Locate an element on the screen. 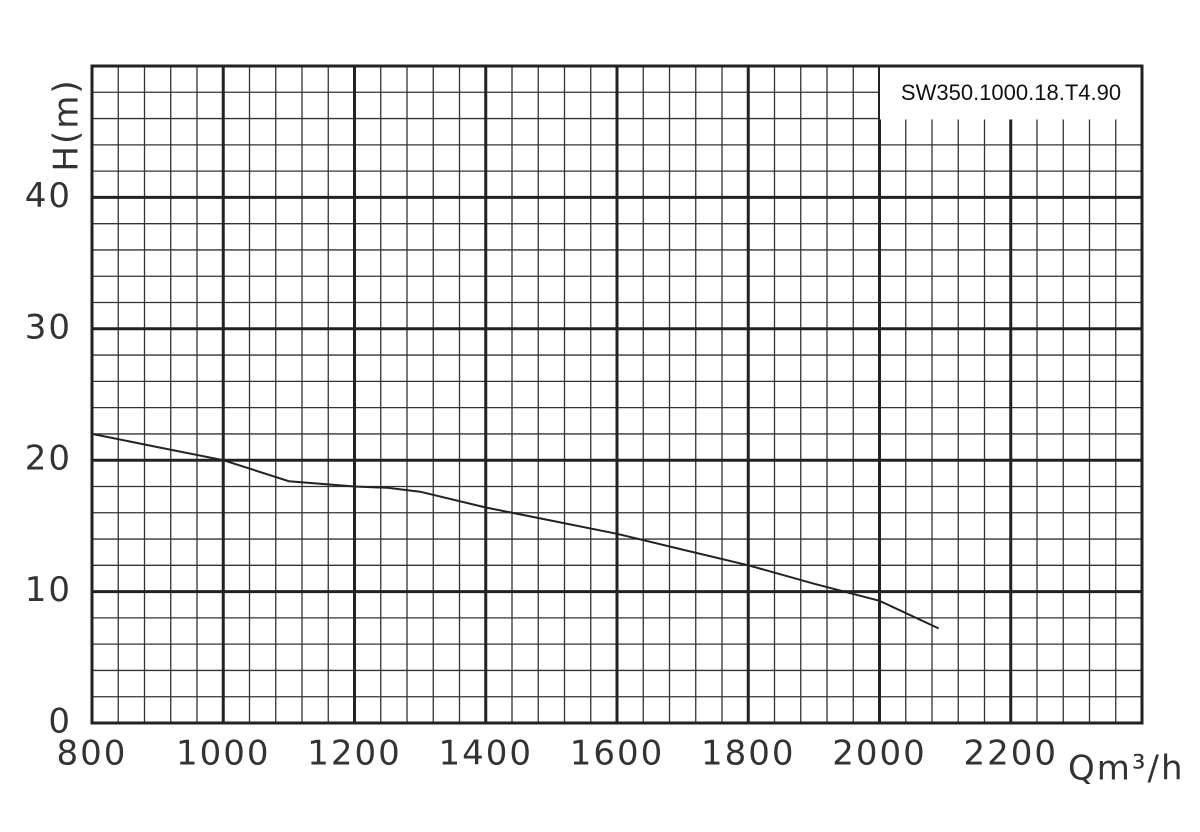 This screenshot has height=832, width=1200. x-tick-label: 2200 is located at coordinates (1010, 754).